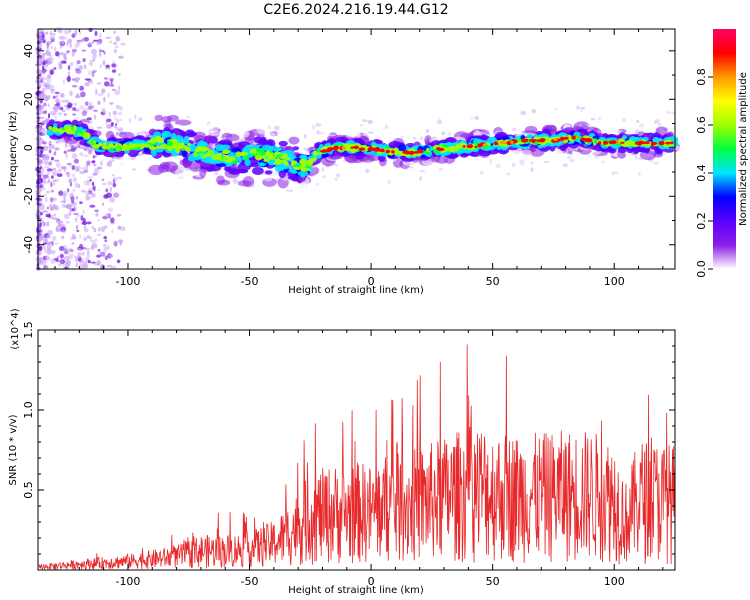  Describe the element at coordinates (724, 149) in the screenshot. I see `colorbar-gradient` at that location.